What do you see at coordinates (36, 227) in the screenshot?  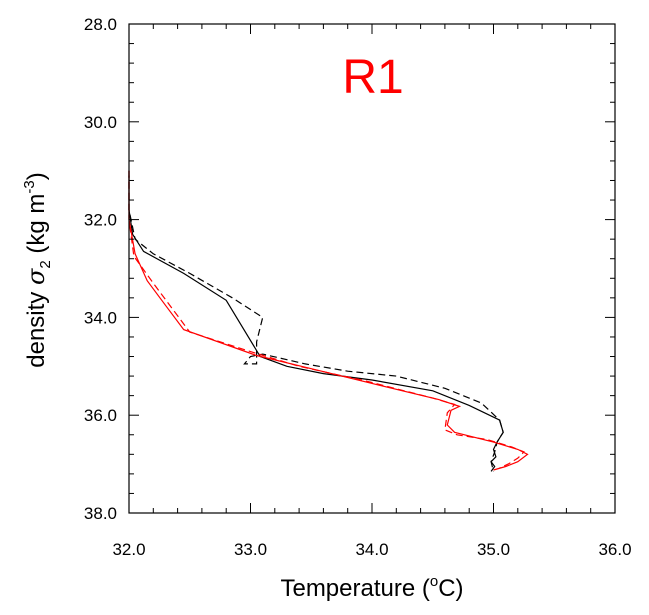 I see `y-axis-title-units: (kg m` at bounding box center [36, 227].